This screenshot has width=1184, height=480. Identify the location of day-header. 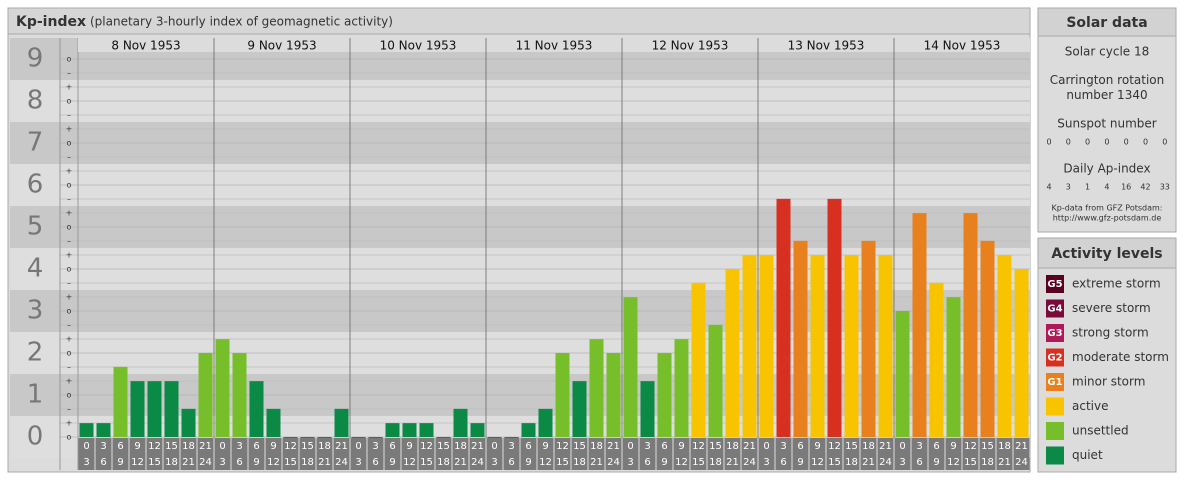
(690, 45).